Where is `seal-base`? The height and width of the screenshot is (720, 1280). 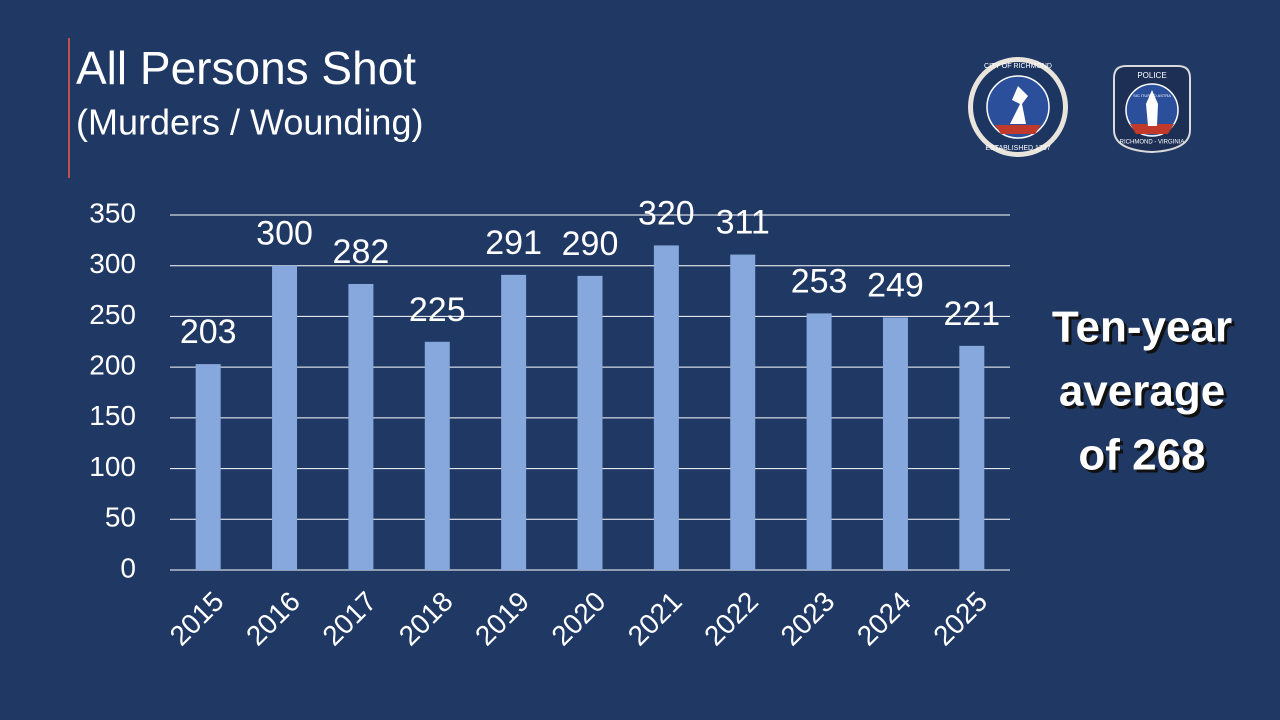 seal-base is located at coordinates (1018, 129).